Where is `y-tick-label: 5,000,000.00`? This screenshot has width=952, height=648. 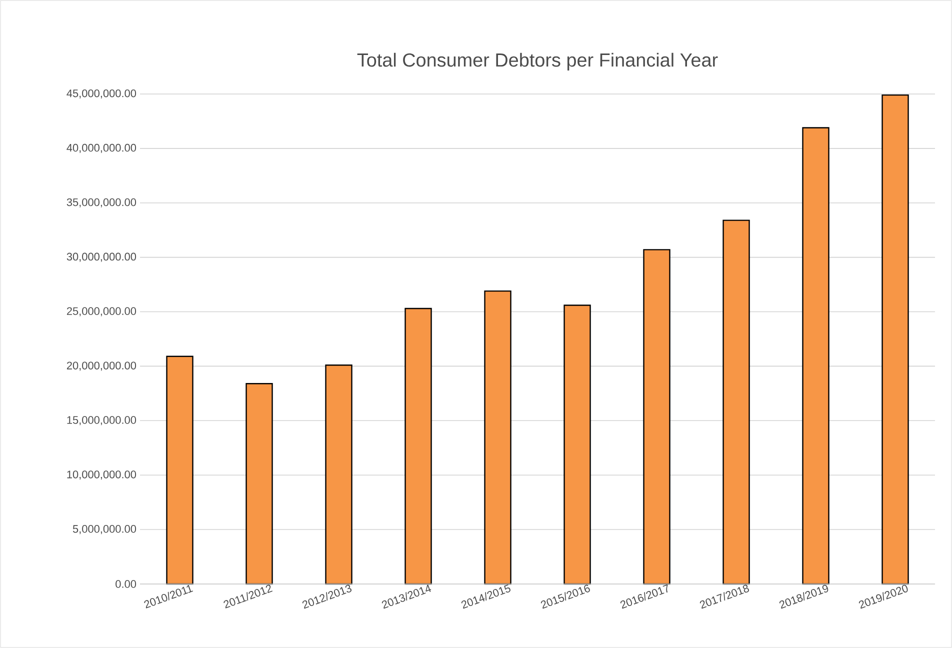 y-tick-label: 5,000,000.00 is located at coordinates (104, 529).